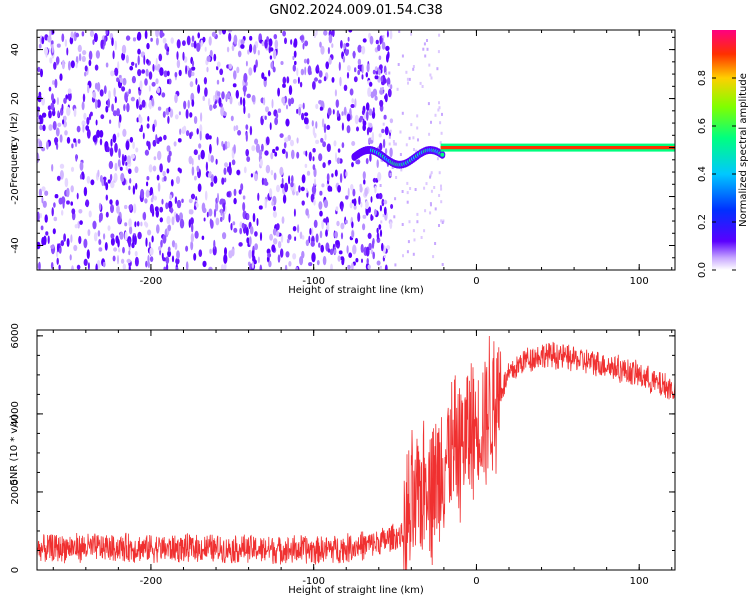  I want to click on colorbar-tick-label: 0.6, so click(702, 126).